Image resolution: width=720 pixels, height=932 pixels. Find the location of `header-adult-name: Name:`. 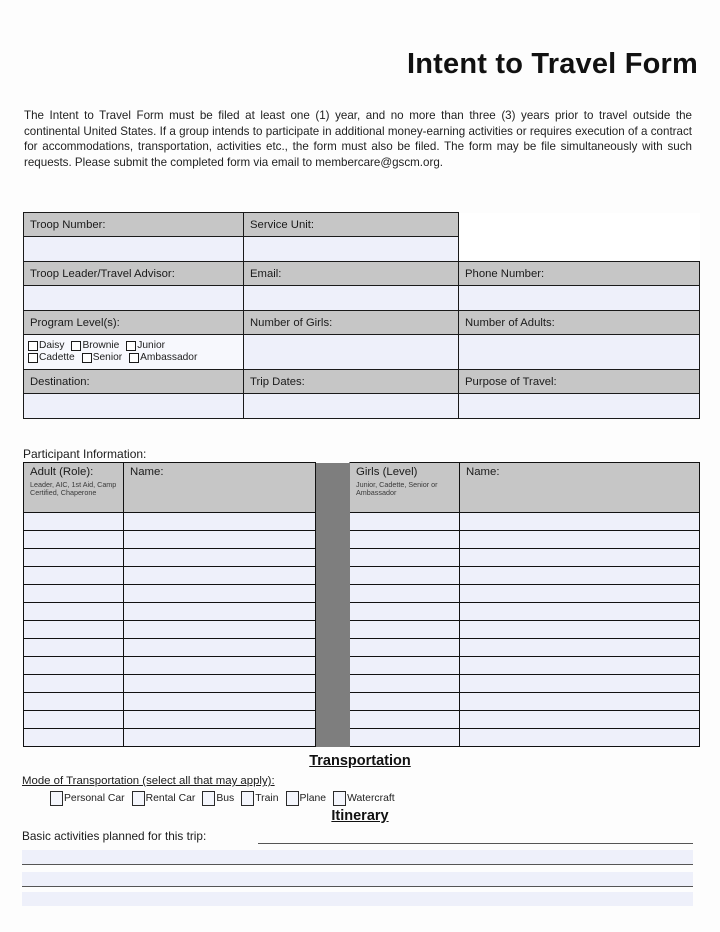

header-adult-name: Name: is located at coordinates (219, 487).